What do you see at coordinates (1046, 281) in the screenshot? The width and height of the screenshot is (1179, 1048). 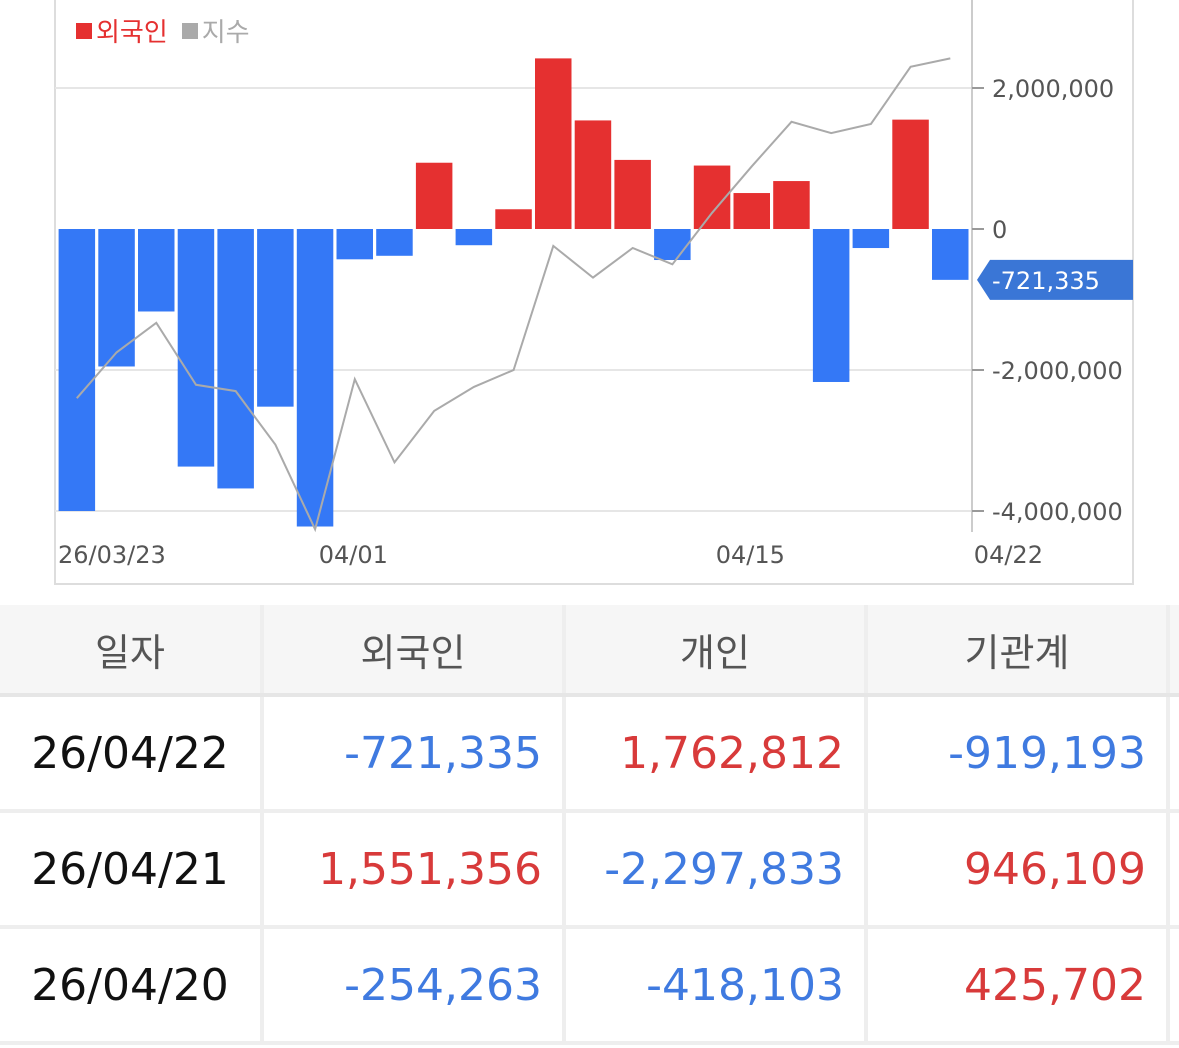 I see `callout-value: -721,335` at bounding box center [1046, 281].